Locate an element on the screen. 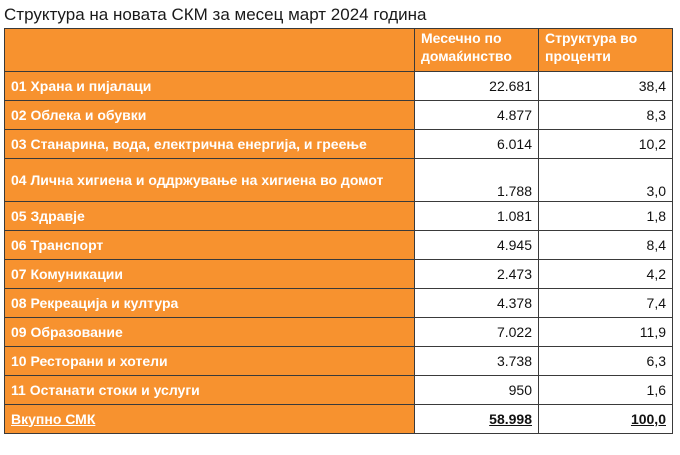 This screenshot has height=455, width=680. row-monthly-value: 1.081 is located at coordinates (476, 216).